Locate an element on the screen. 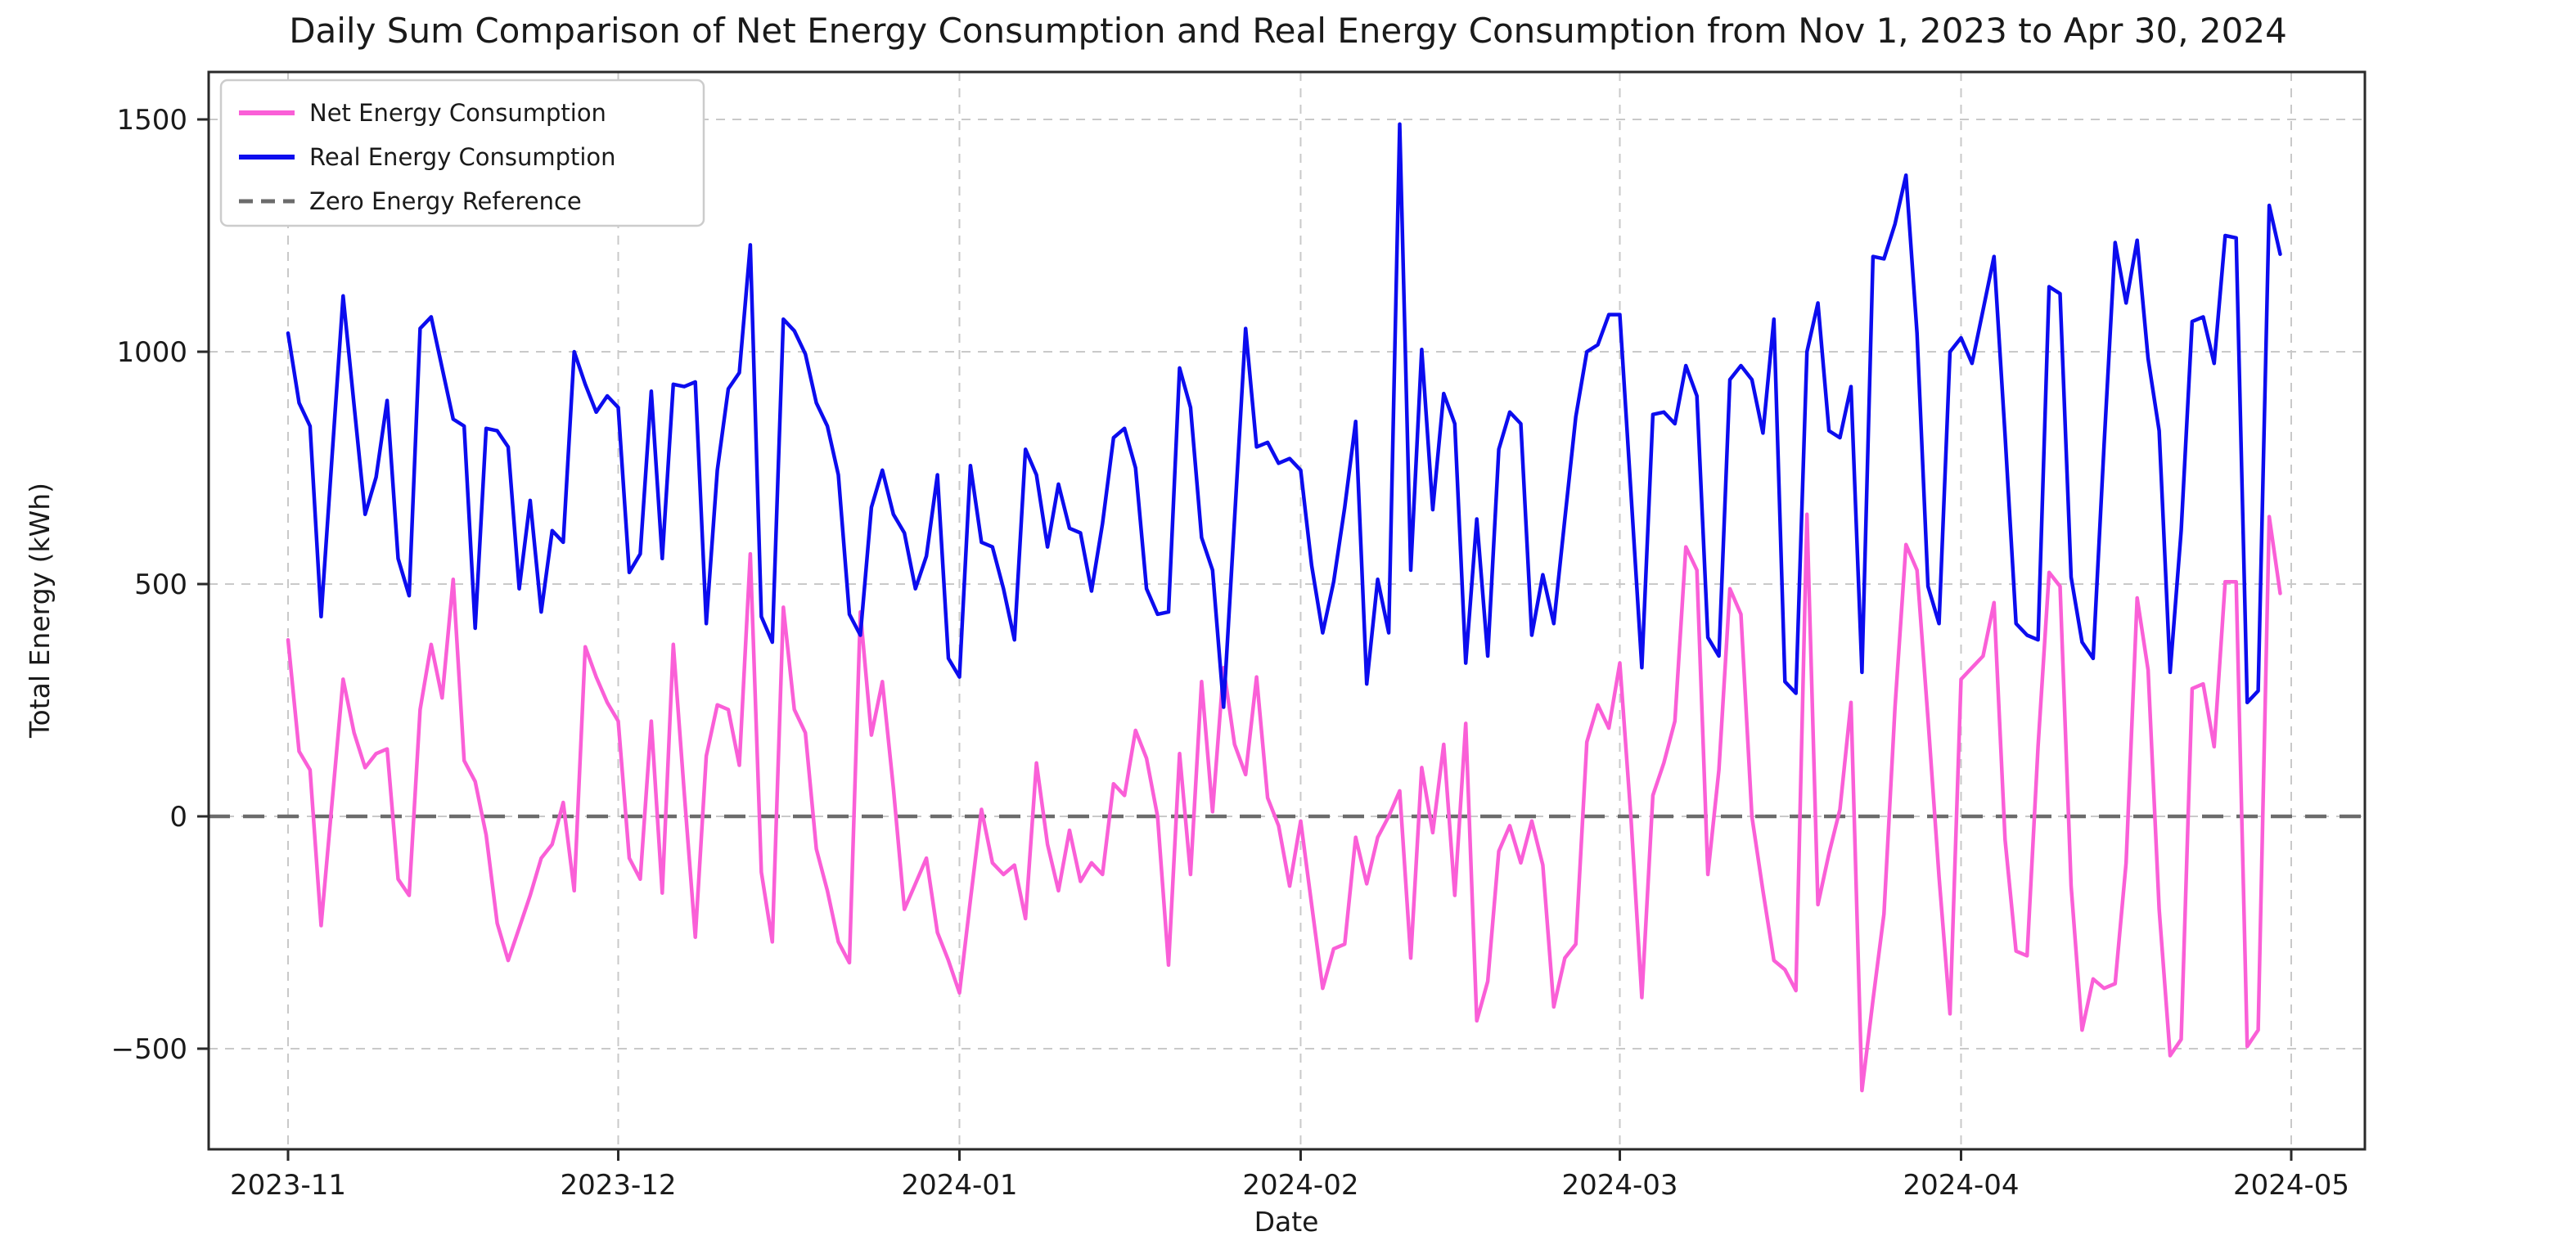 The image size is (2576, 1245). legend-item-real: Real Energy Consumption is located at coordinates (427, 157).